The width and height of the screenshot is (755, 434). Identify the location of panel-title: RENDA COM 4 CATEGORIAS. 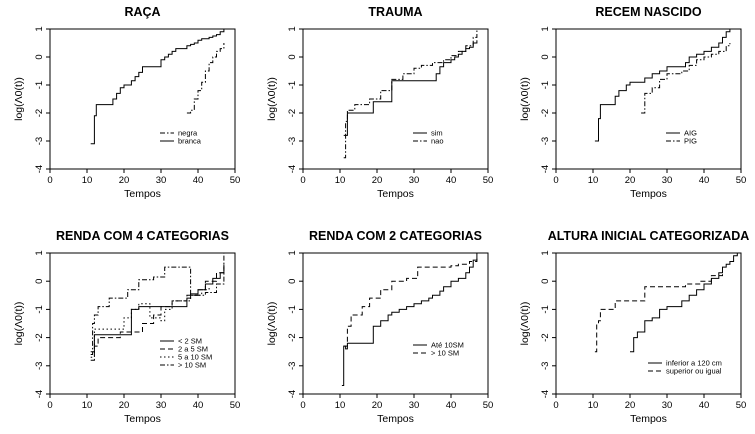
(142, 236).